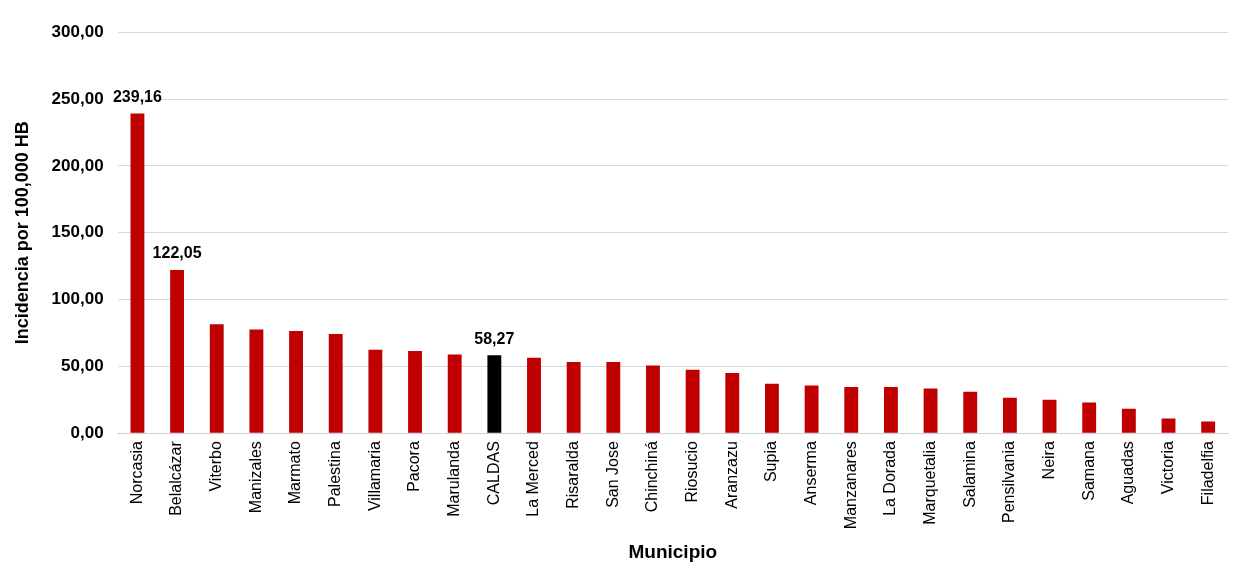  What do you see at coordinates (771, 462) in the screenshot?
I see `x-tick-label: Supia` at bounding box center [771, 462].